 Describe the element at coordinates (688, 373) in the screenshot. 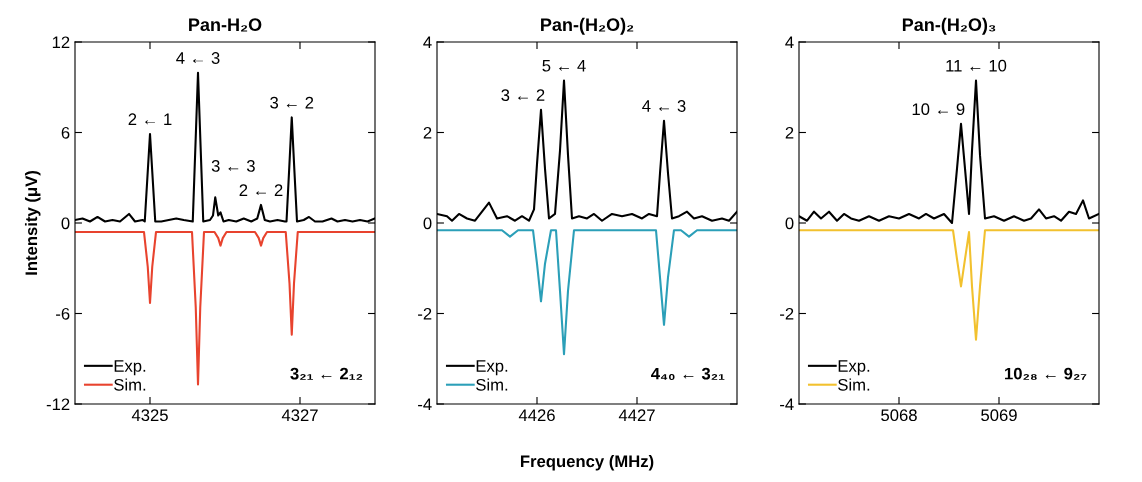

I see `annotation: 4₄₀ ← 3₂₁` at that location.